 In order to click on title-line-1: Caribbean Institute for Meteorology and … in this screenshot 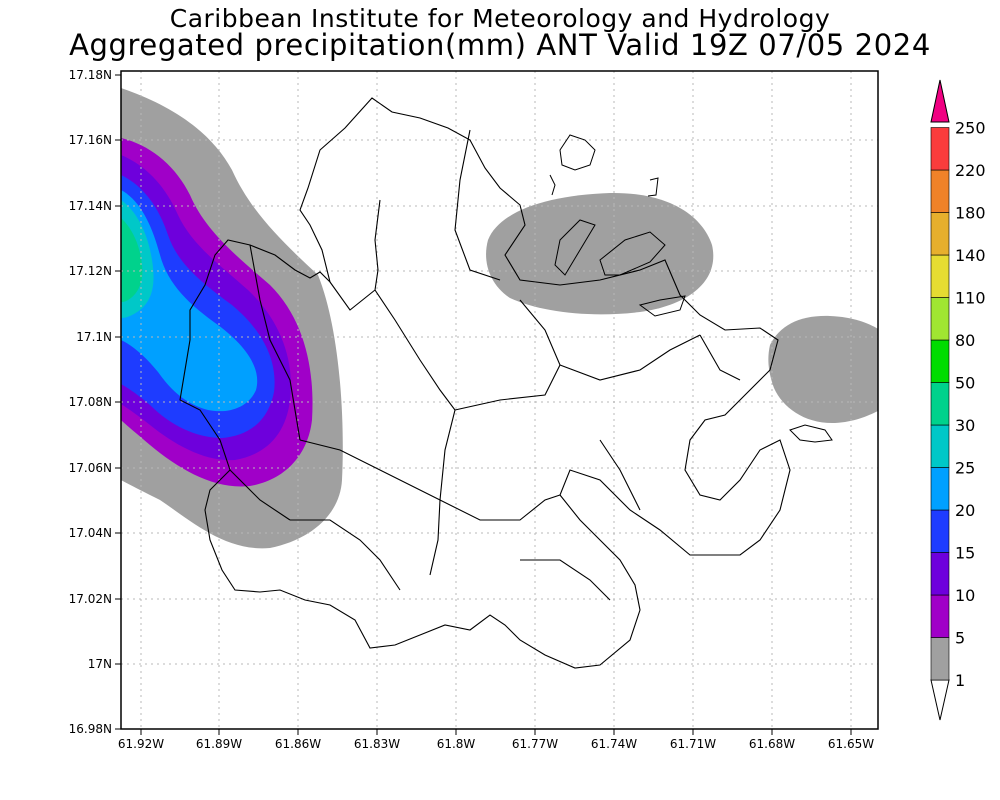, I will do `click(500, 18)`.